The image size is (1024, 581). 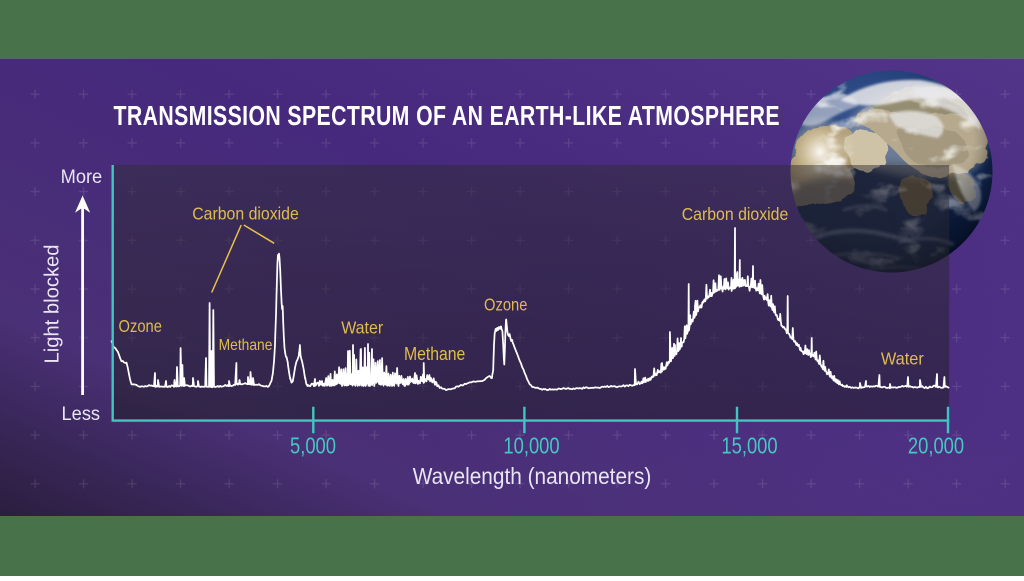 What do you see at coordinates (313, 446) in the screenshot?
I see `svg-text: 5,000` at bounding box center [313, 446].